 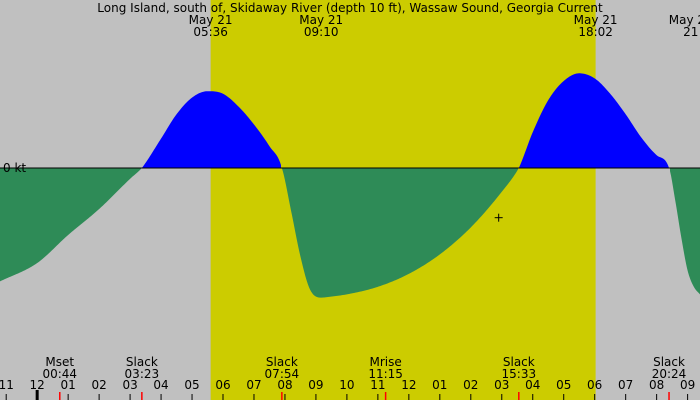 What do you see at coordinates (129, 385) in the screenshot?
I see `hour-label-4: 03` at bounding box center [129, 385].